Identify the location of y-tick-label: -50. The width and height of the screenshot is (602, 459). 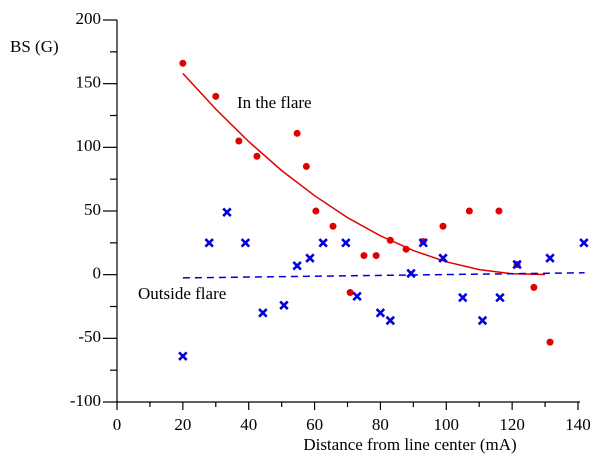
(89, 336).